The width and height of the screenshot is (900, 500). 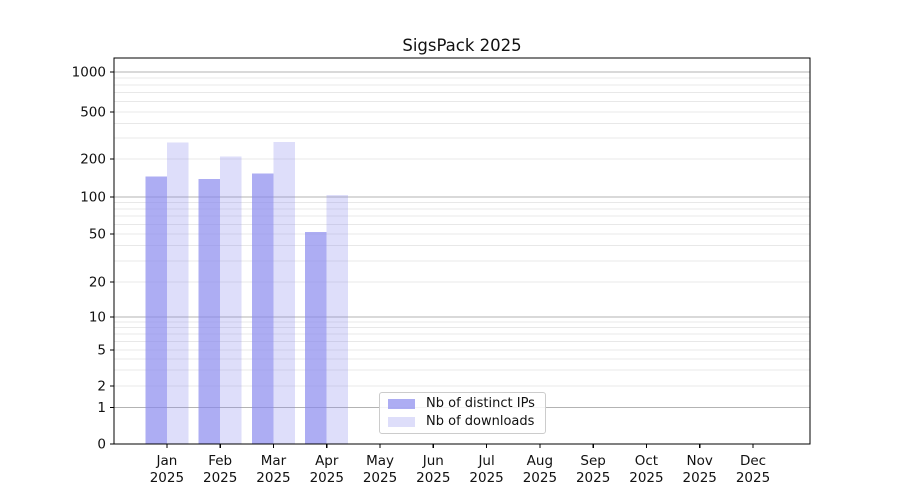 What do you see at coordinates (231, 300) in the screenshot?
I see `bar-downloads-feb` at bounding box center [231, 300].